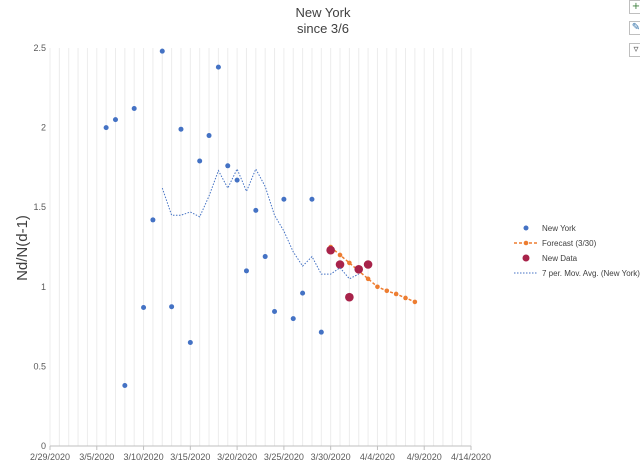 This screenshot has height=466, width=640. I want to click on legend-item: New Data, so click(550, 258).